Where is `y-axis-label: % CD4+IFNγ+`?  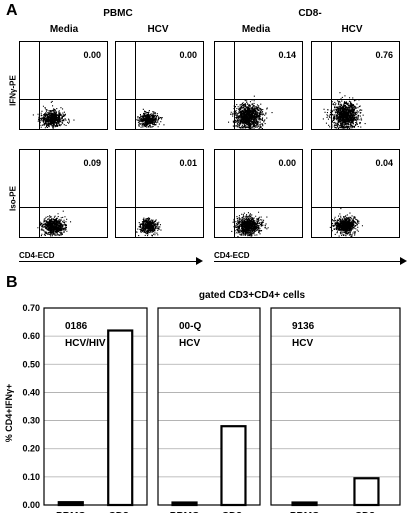 y-axis-label: % CD4+IFNγ+ is located at coordinates (9, 413).